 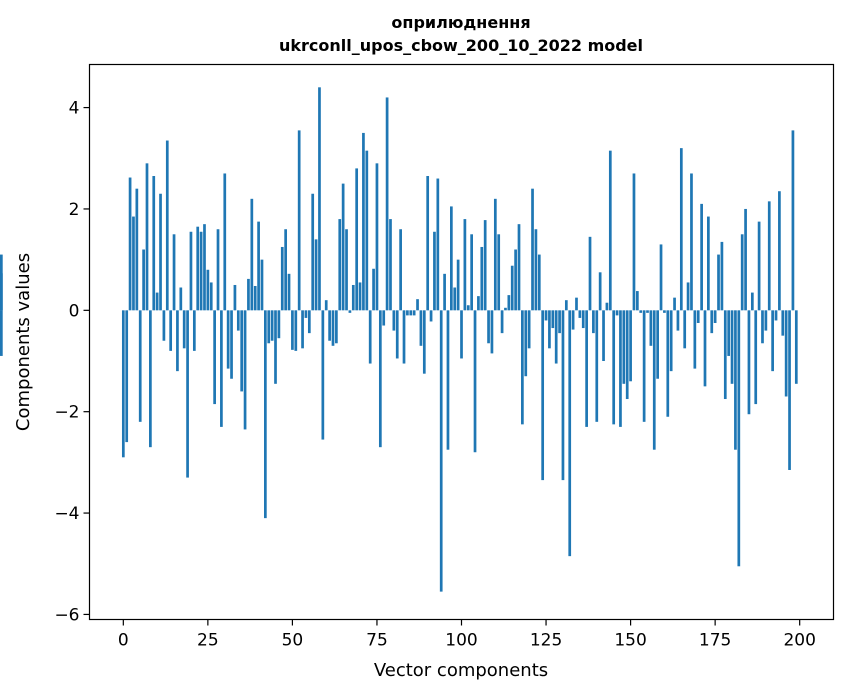 What do you see at coordinates (66, 413) in the screenshot?
I see `y-tick-label: −2` at bounding box center [66, 413].